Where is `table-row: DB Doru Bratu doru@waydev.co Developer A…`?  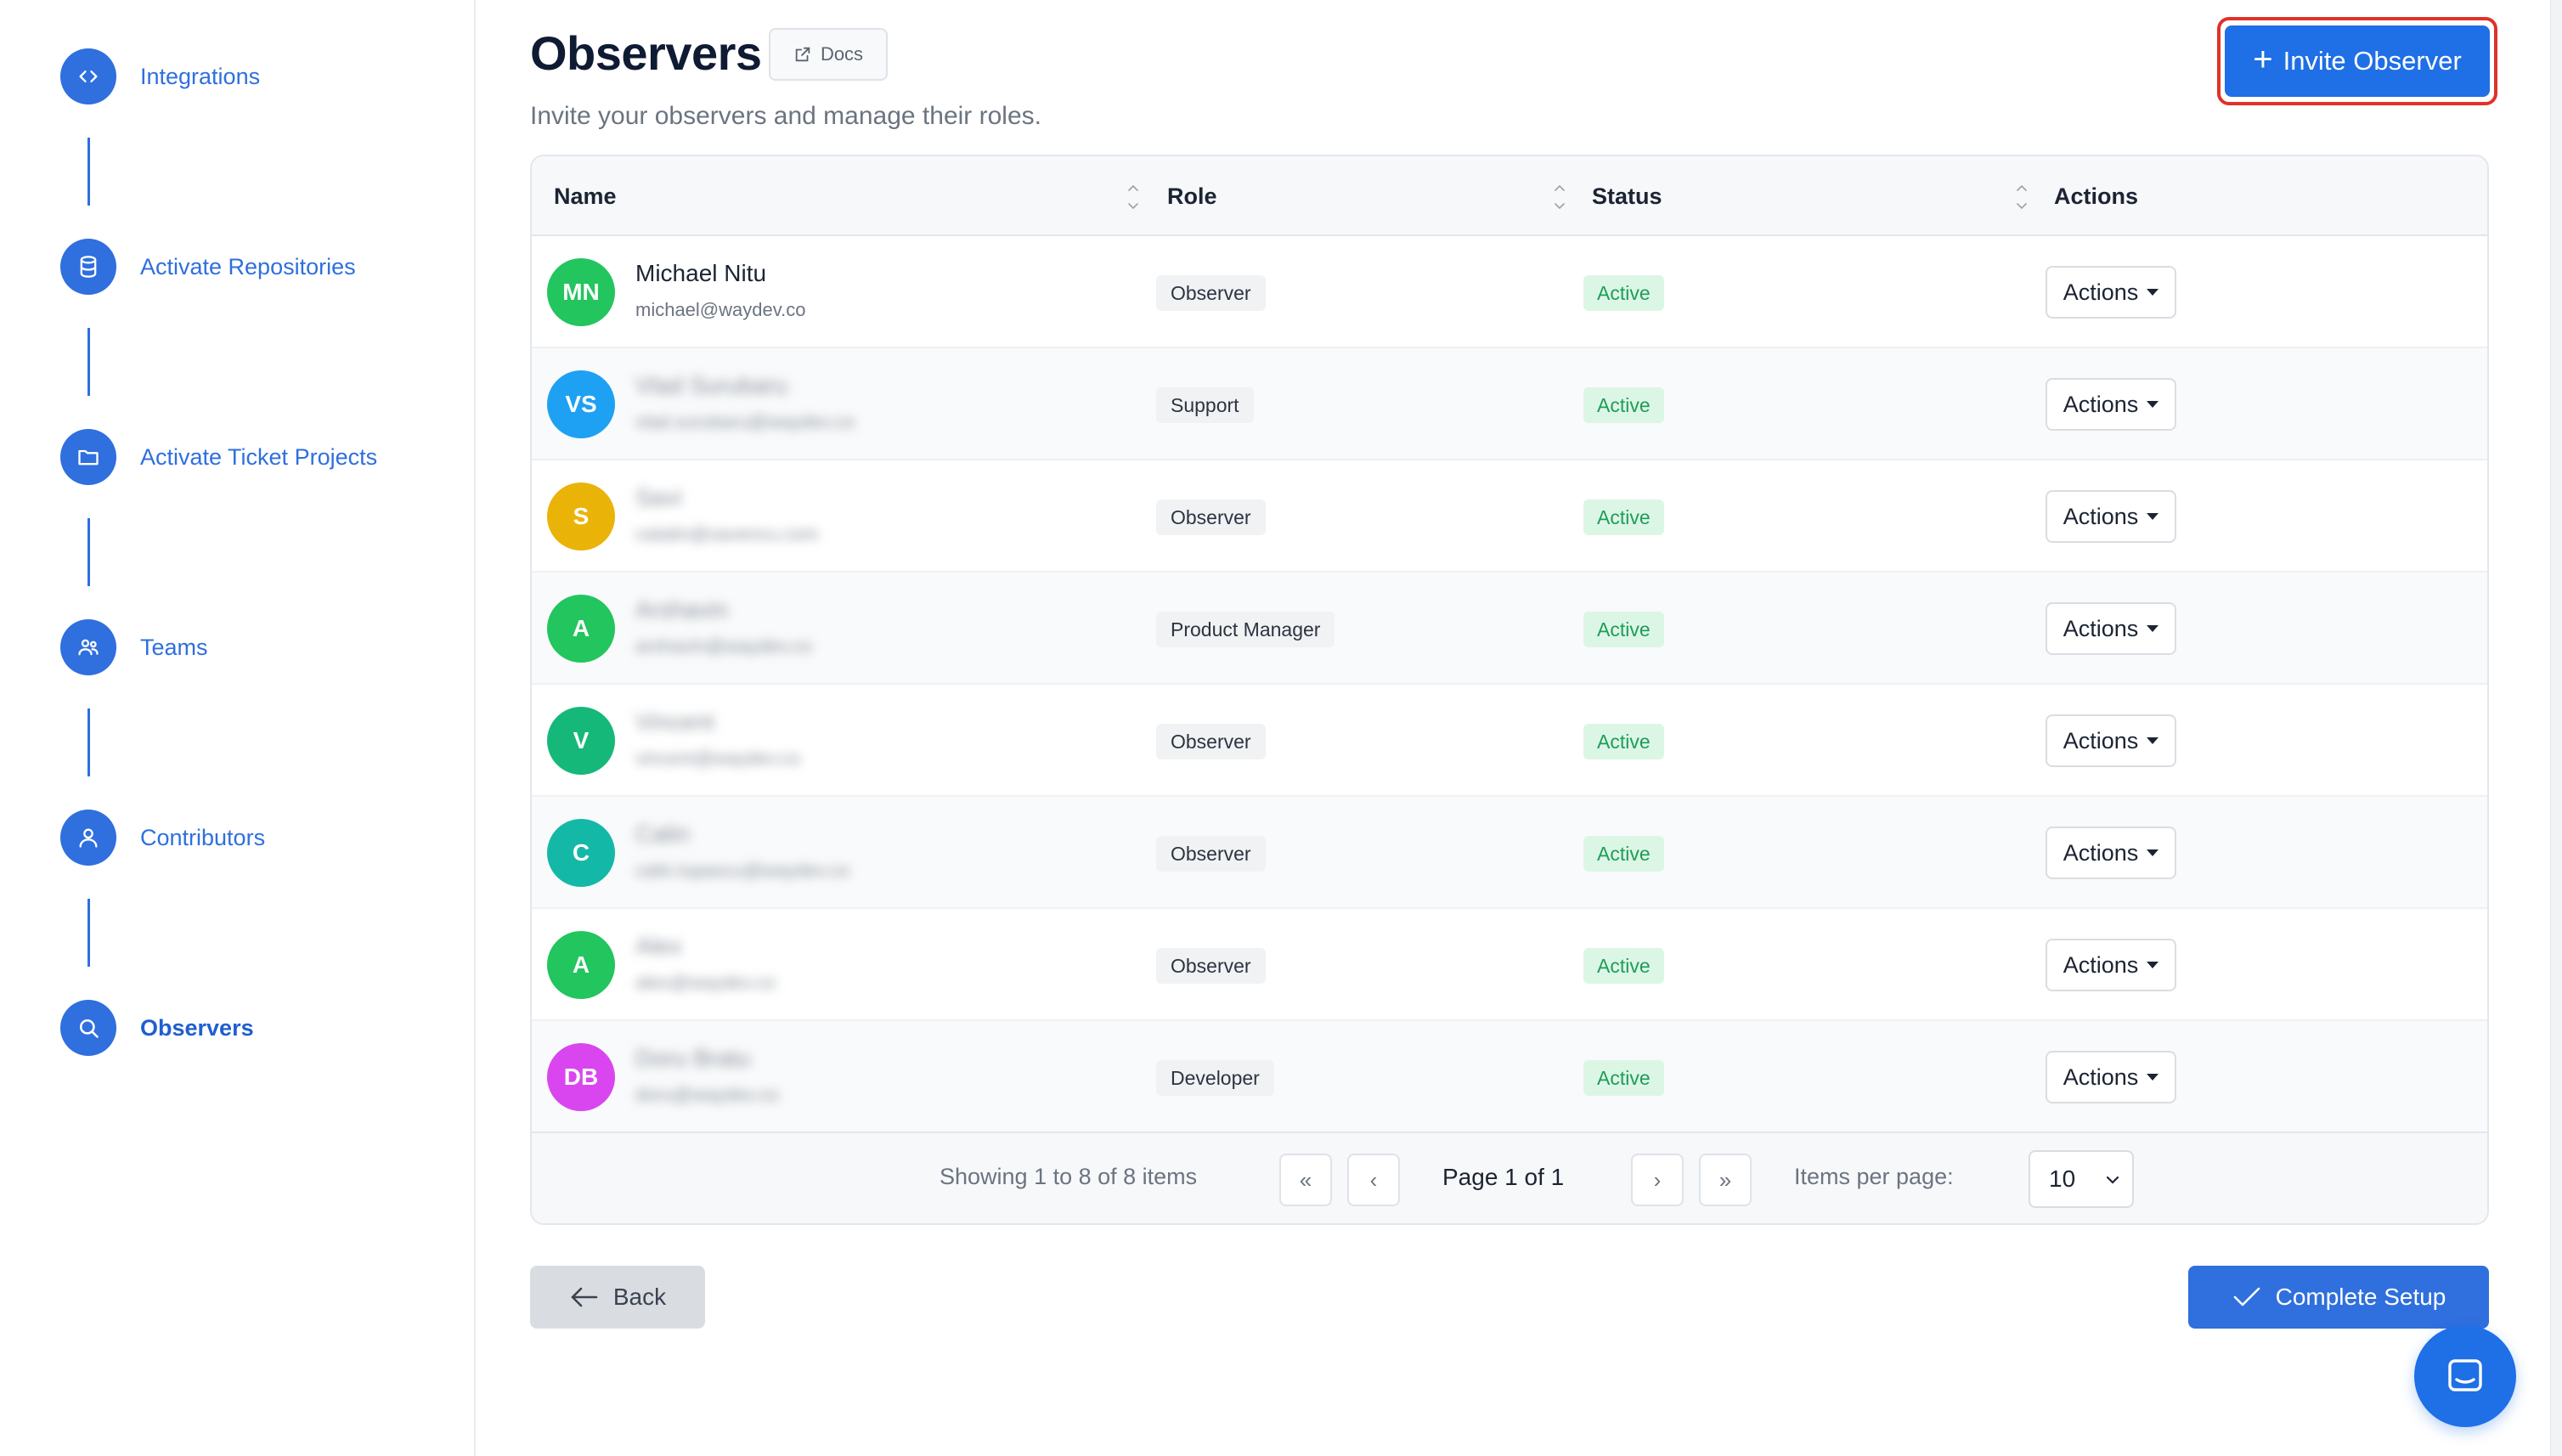 table-row: DB Doru Bratu doru@waydev.co Developer A… is located at coordinates (1509, 1077).